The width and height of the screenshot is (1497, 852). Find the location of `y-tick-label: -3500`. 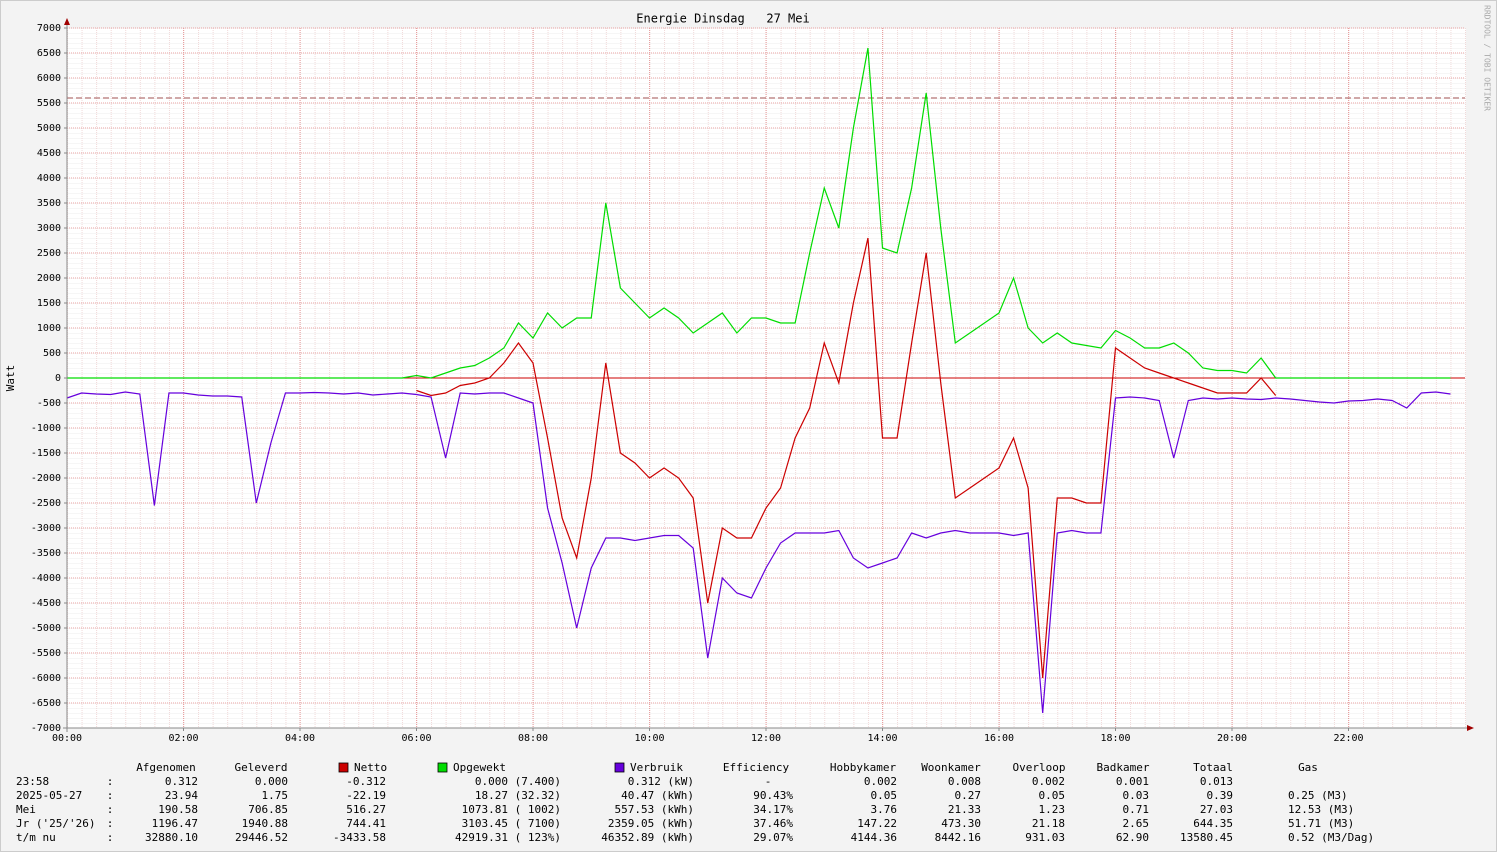

y-tick-label: -3500 is located at coordinates (46, 553).